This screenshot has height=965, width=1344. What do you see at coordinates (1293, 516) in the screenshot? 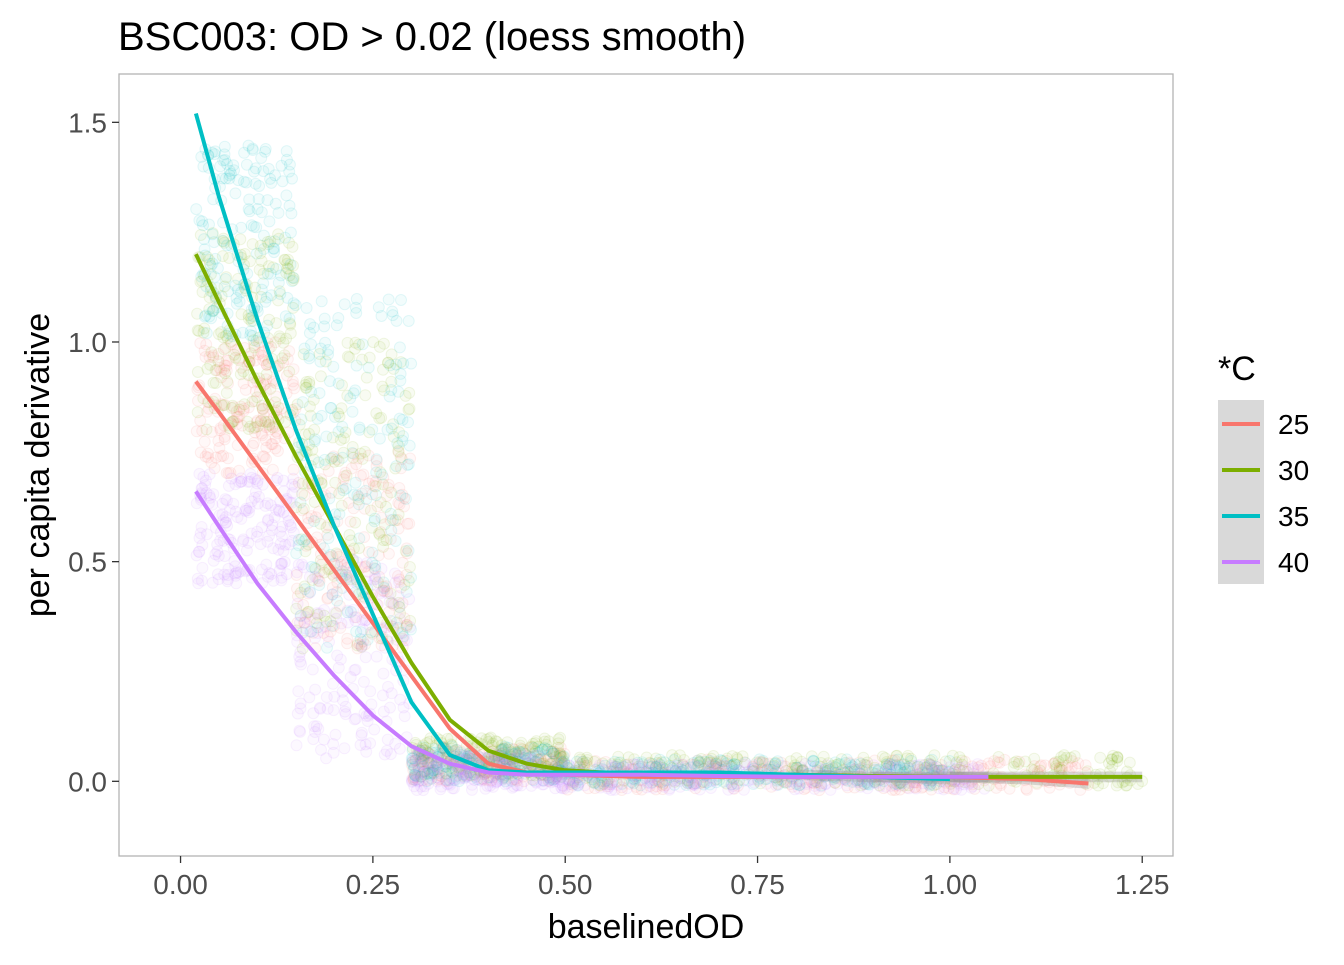
I see `legend-label-35: 35` at bounding box center [1293, 516].